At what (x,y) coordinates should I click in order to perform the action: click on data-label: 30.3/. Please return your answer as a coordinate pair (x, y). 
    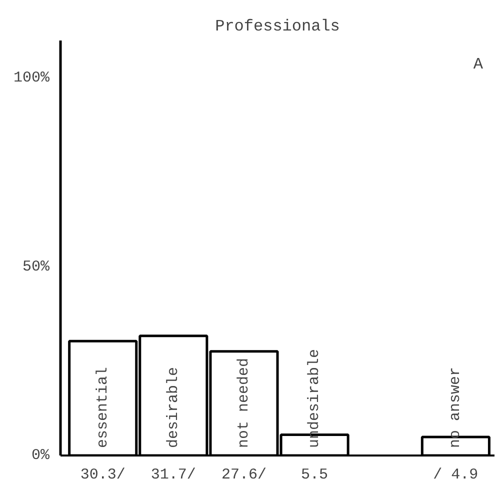
    Looking at the image, I should click on (103, 475).